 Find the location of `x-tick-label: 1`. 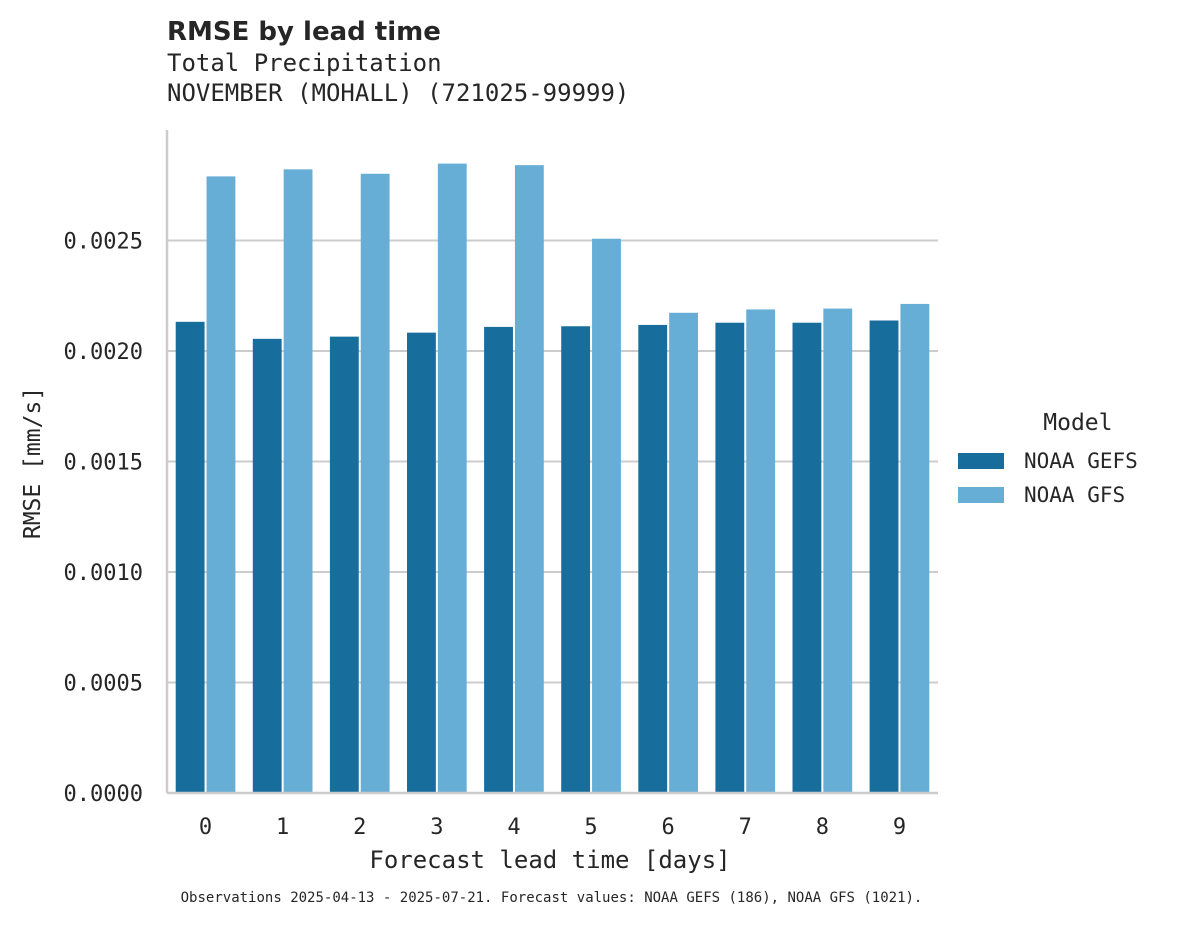

x-tick-label: 1 is located at coordinates (282, 827).